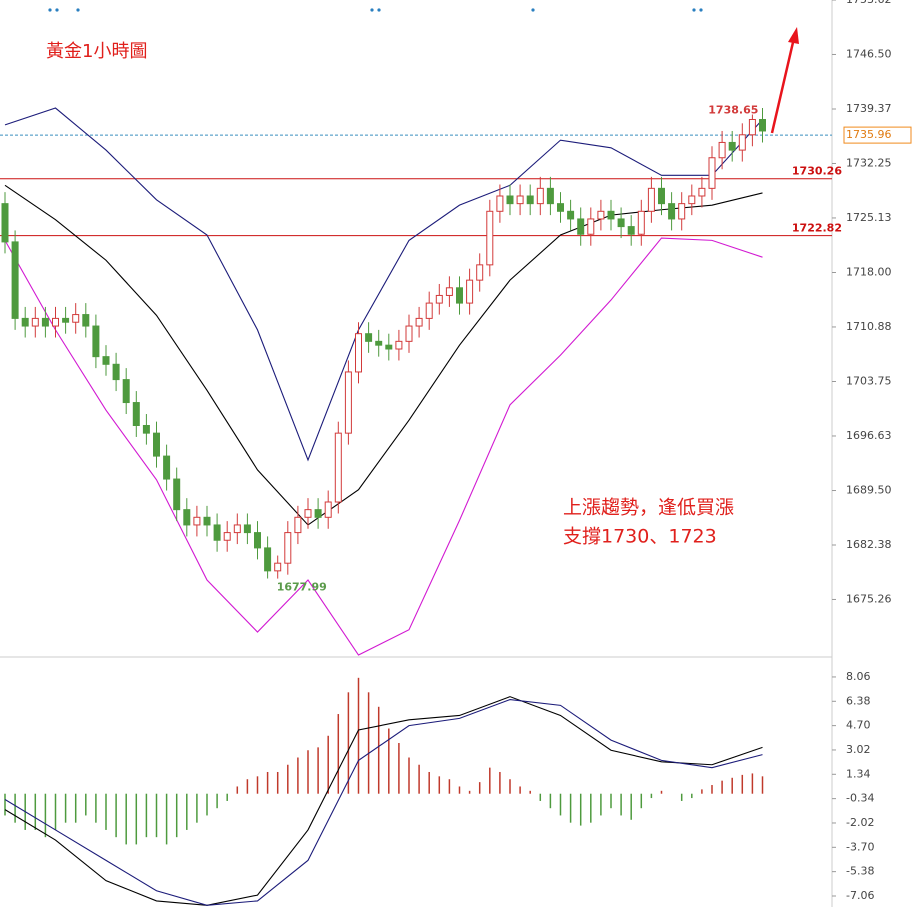  Describe the element at coordinates (302, 587) in the screenshot. I see `low-label: 1677.99` at that location.